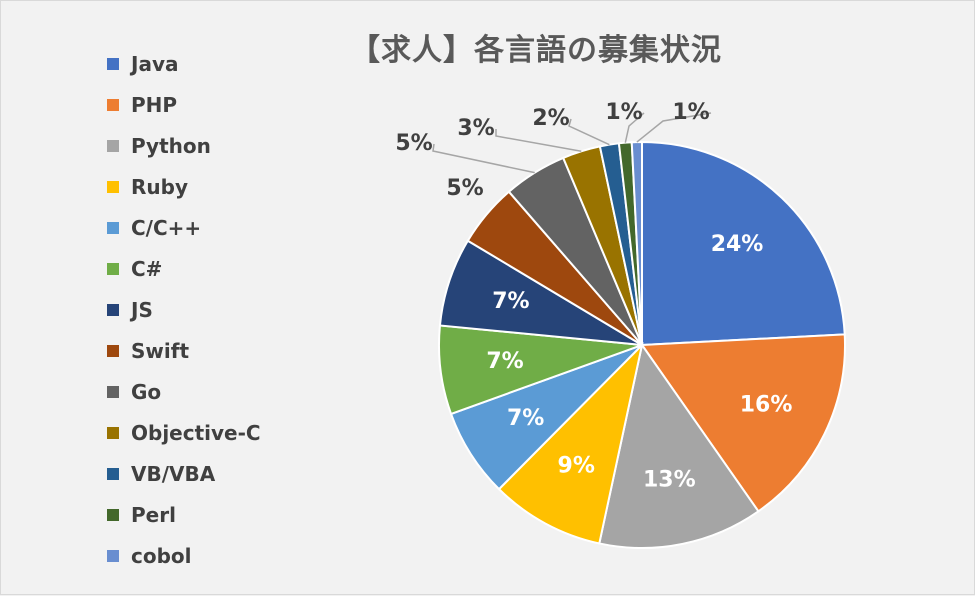 The image size is (975, 596). I want to click on legend-label: Ruby, so click(159, 186).